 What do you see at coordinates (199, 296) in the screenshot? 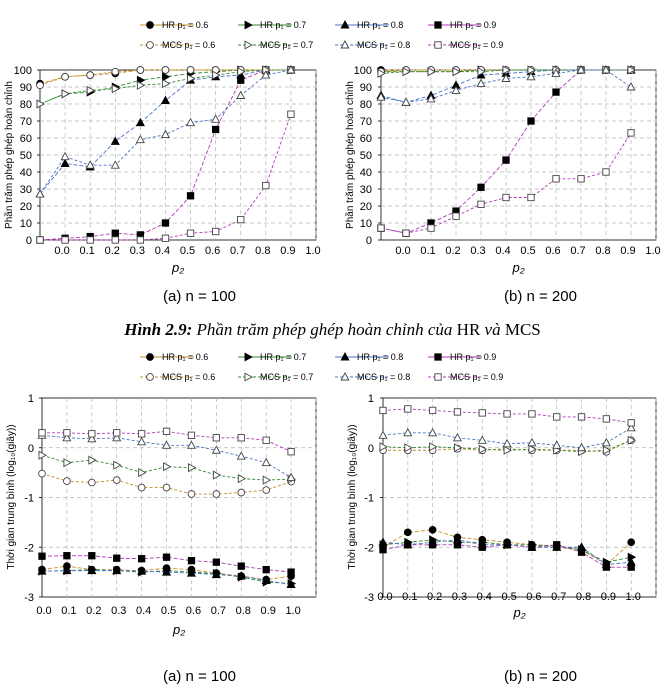
I see `subfigure-caption: (a) n = 100` at bounding box center [199, 296].